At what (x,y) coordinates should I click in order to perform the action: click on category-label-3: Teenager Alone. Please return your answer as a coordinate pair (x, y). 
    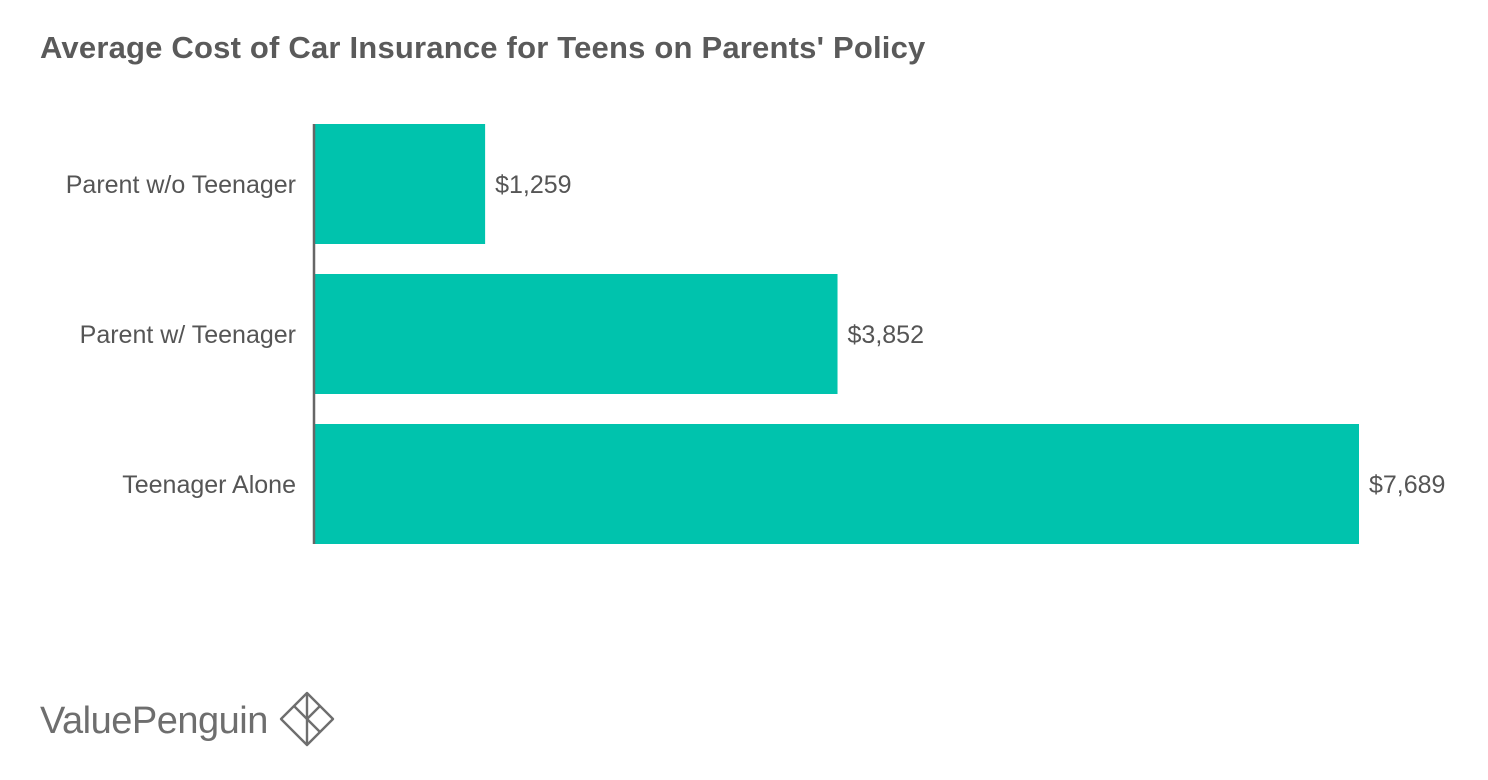
    Looking at the image, I should click on (209, 485).